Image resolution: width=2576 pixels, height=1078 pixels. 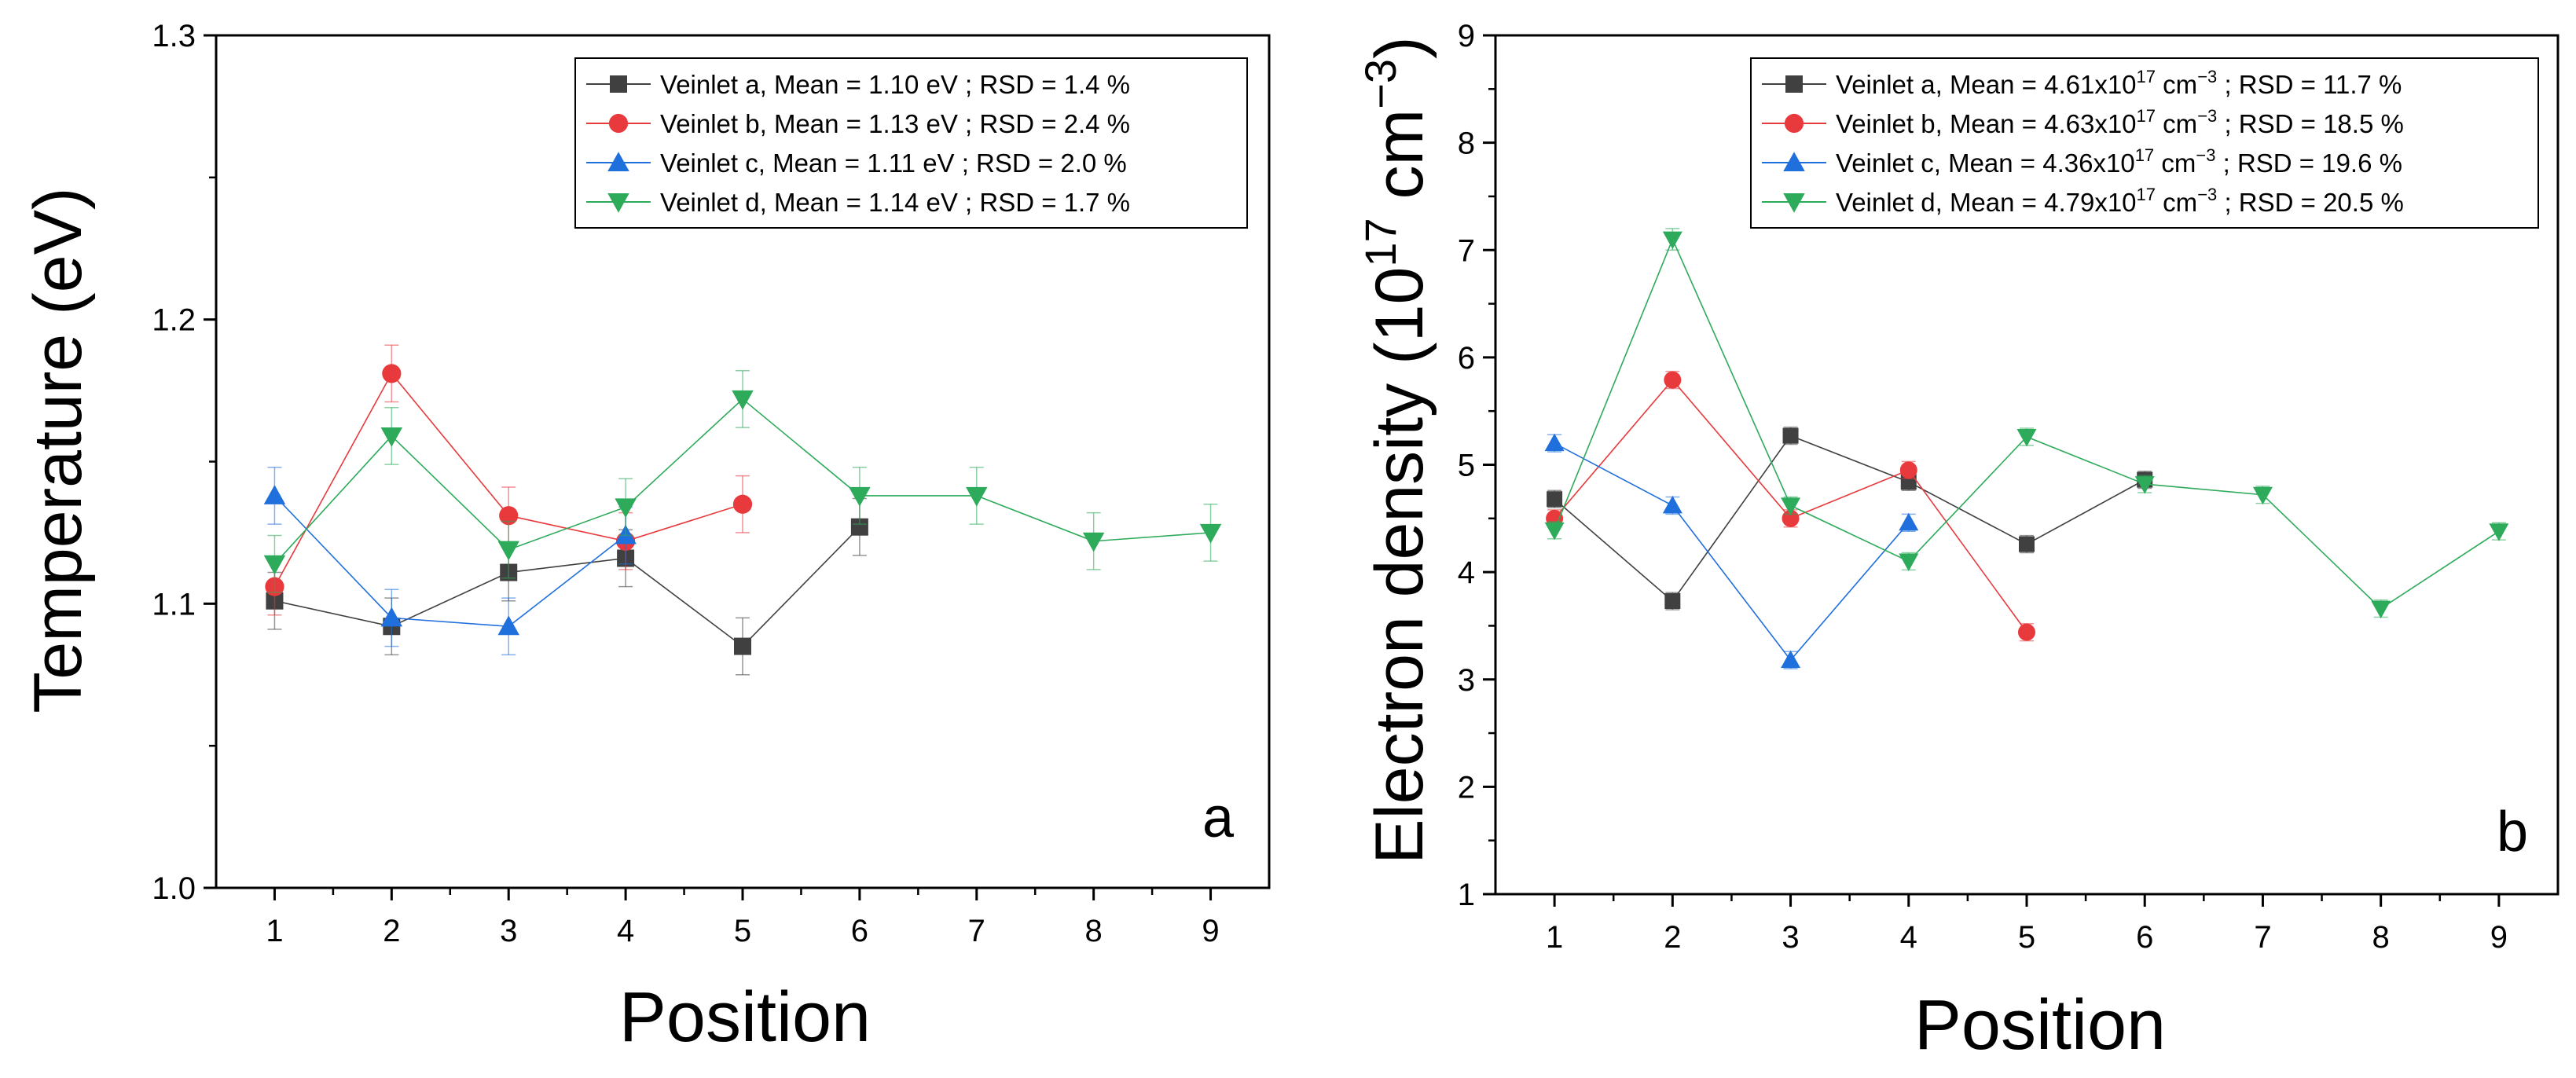 What do you see at coordinates (1466, 680) in the screenshot?
I see `panel-b-y-tick-label: 3` at bounding box center [1466, 680].